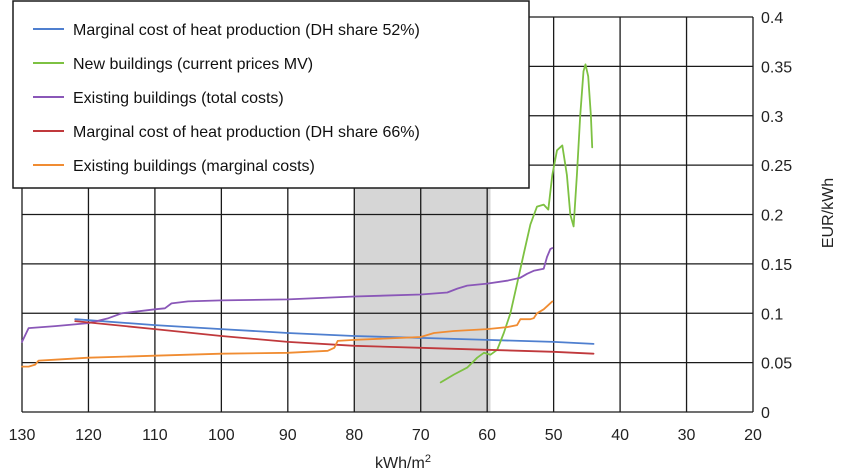  I want to click on y-tick-label: 0.05, so click(776, 364).